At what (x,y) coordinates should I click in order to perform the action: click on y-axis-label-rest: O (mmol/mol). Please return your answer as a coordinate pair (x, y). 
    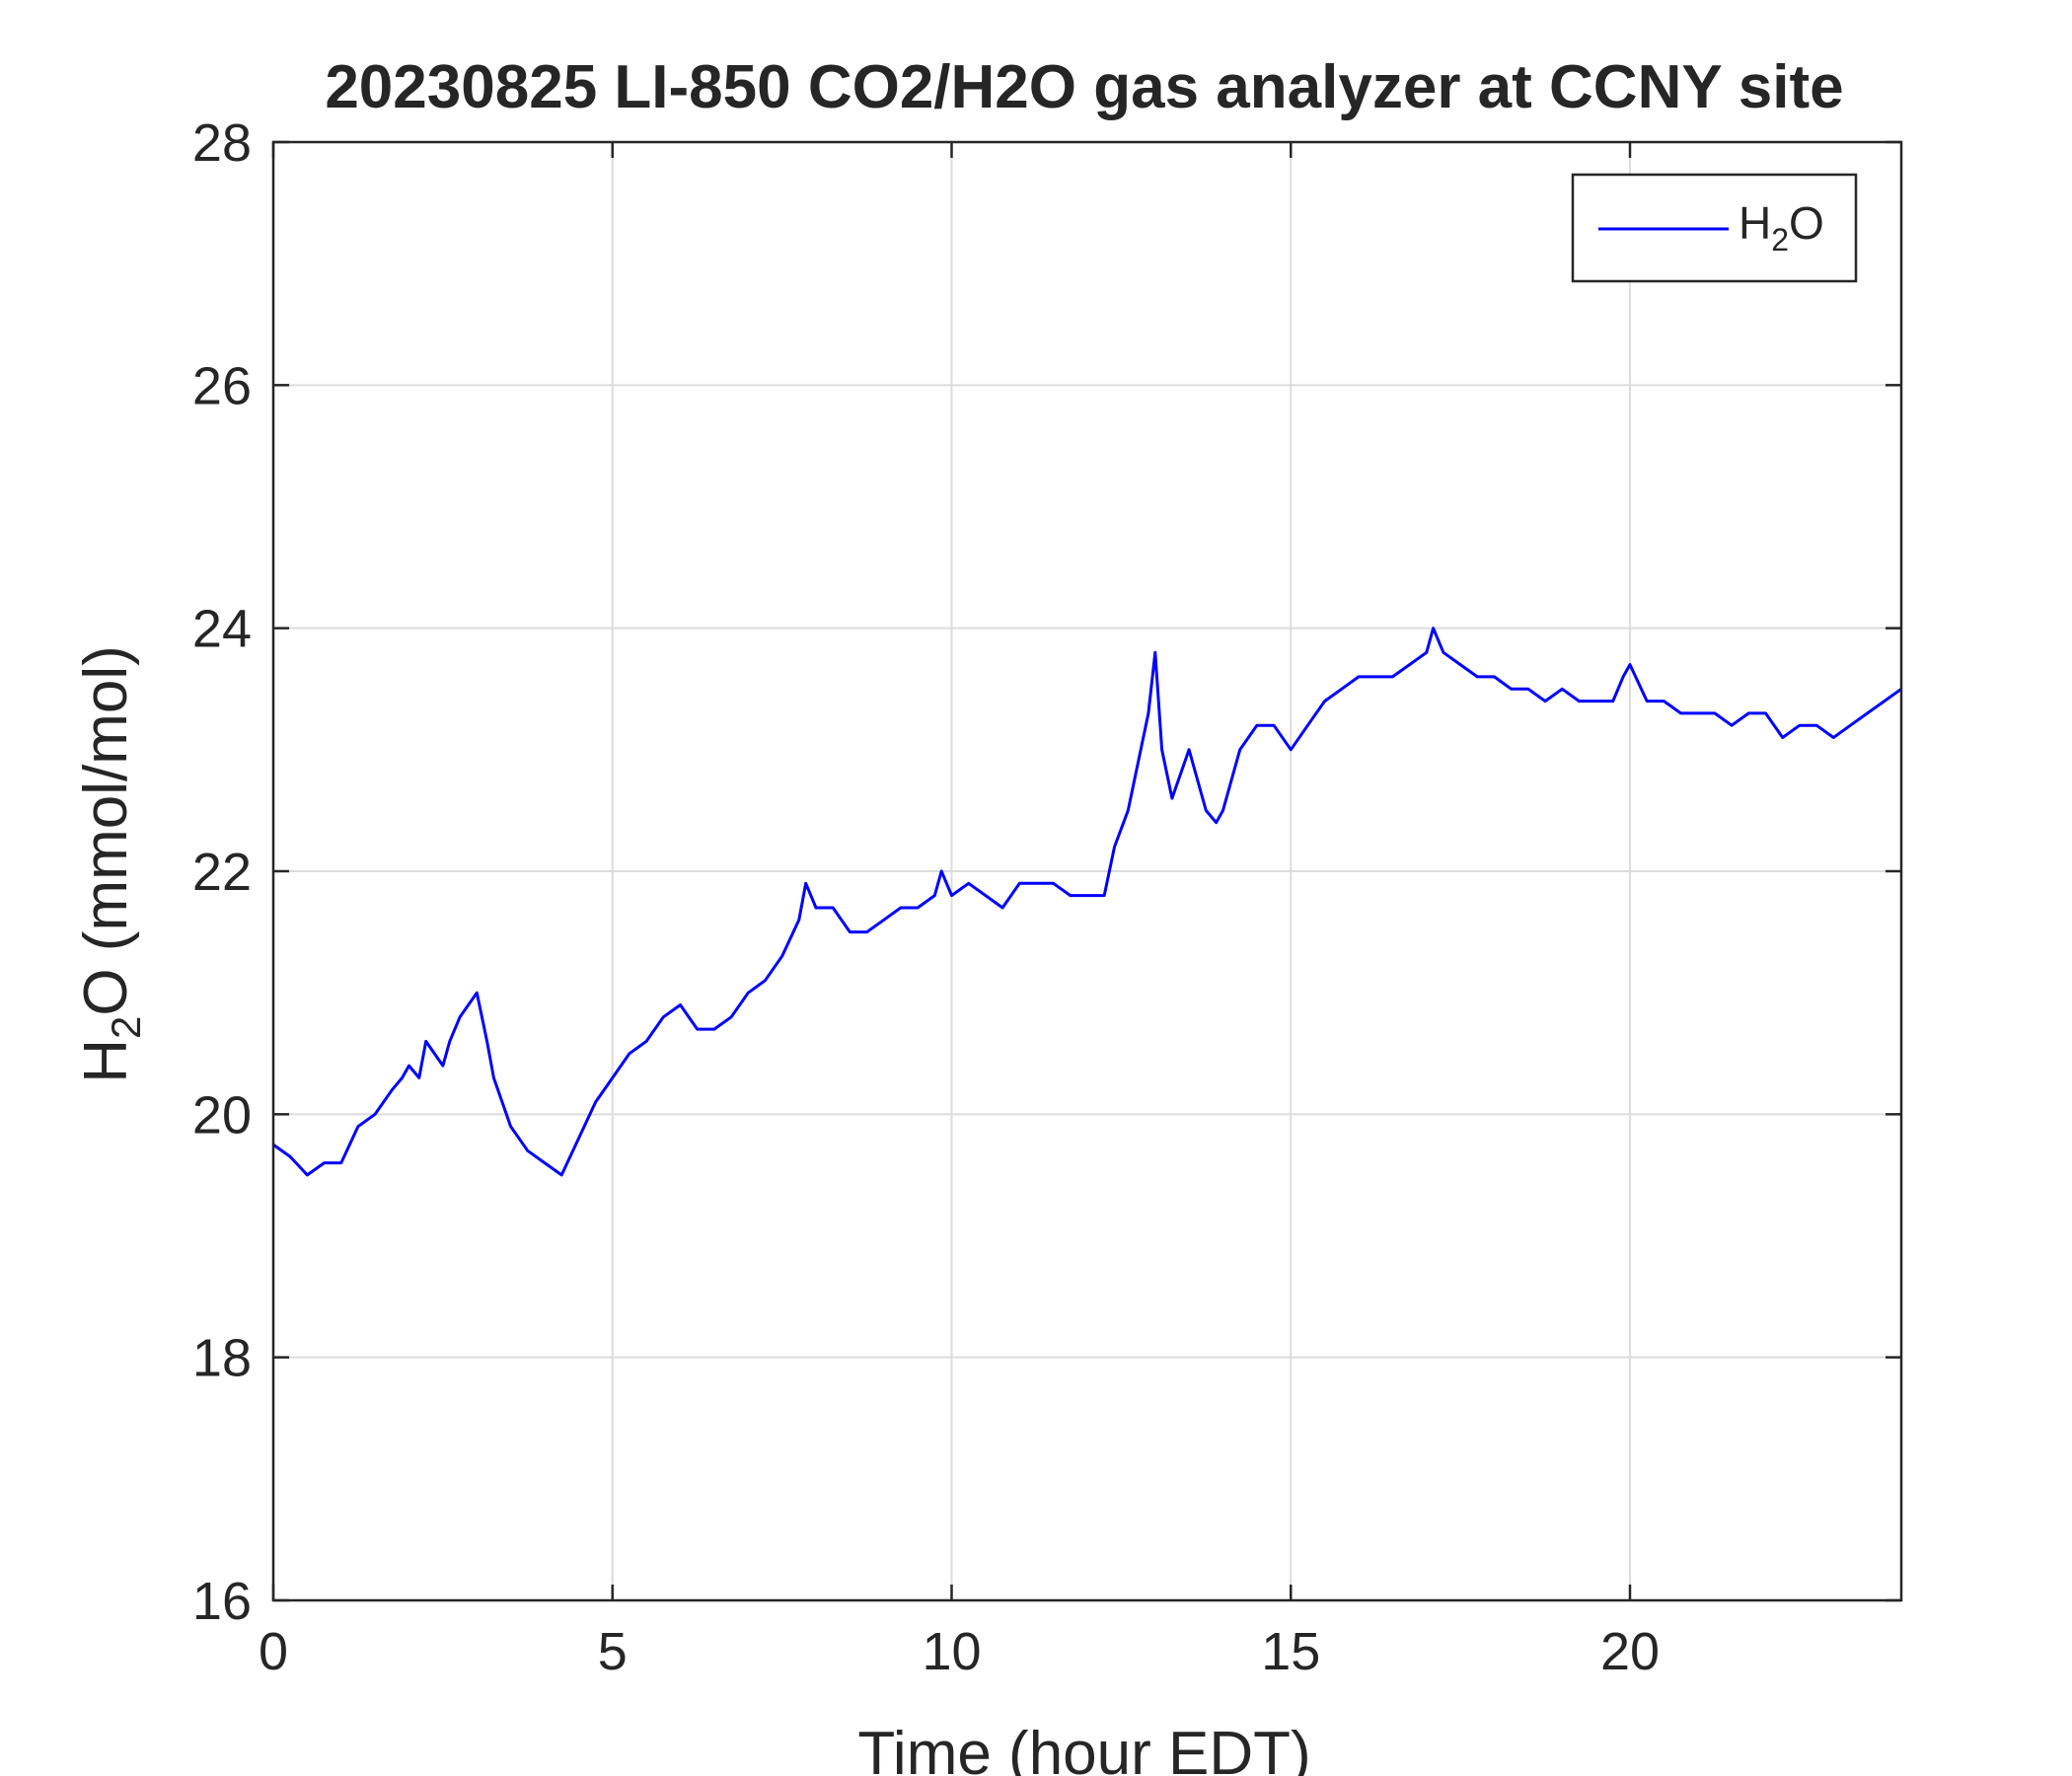
    Looking at the image, I should click on (106, 830).